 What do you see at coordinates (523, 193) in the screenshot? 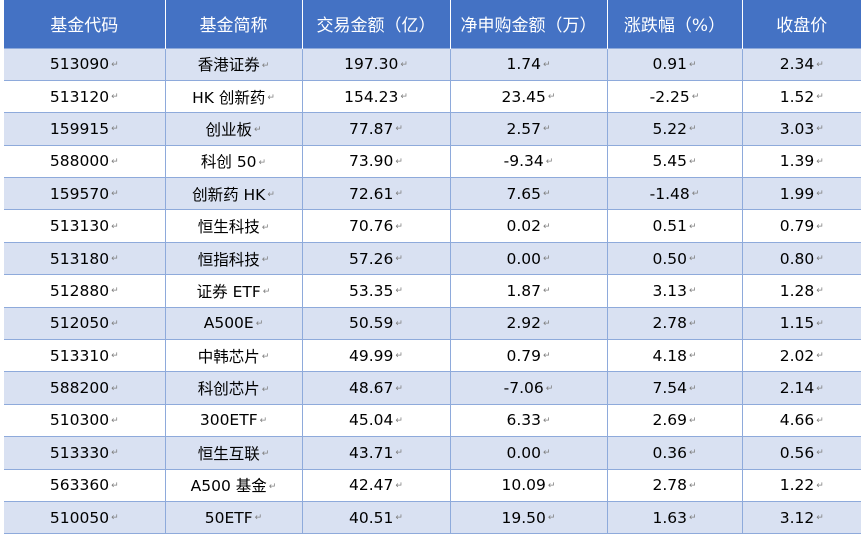
I see `cell-text: 7.65` at bounding box center [523, 193].